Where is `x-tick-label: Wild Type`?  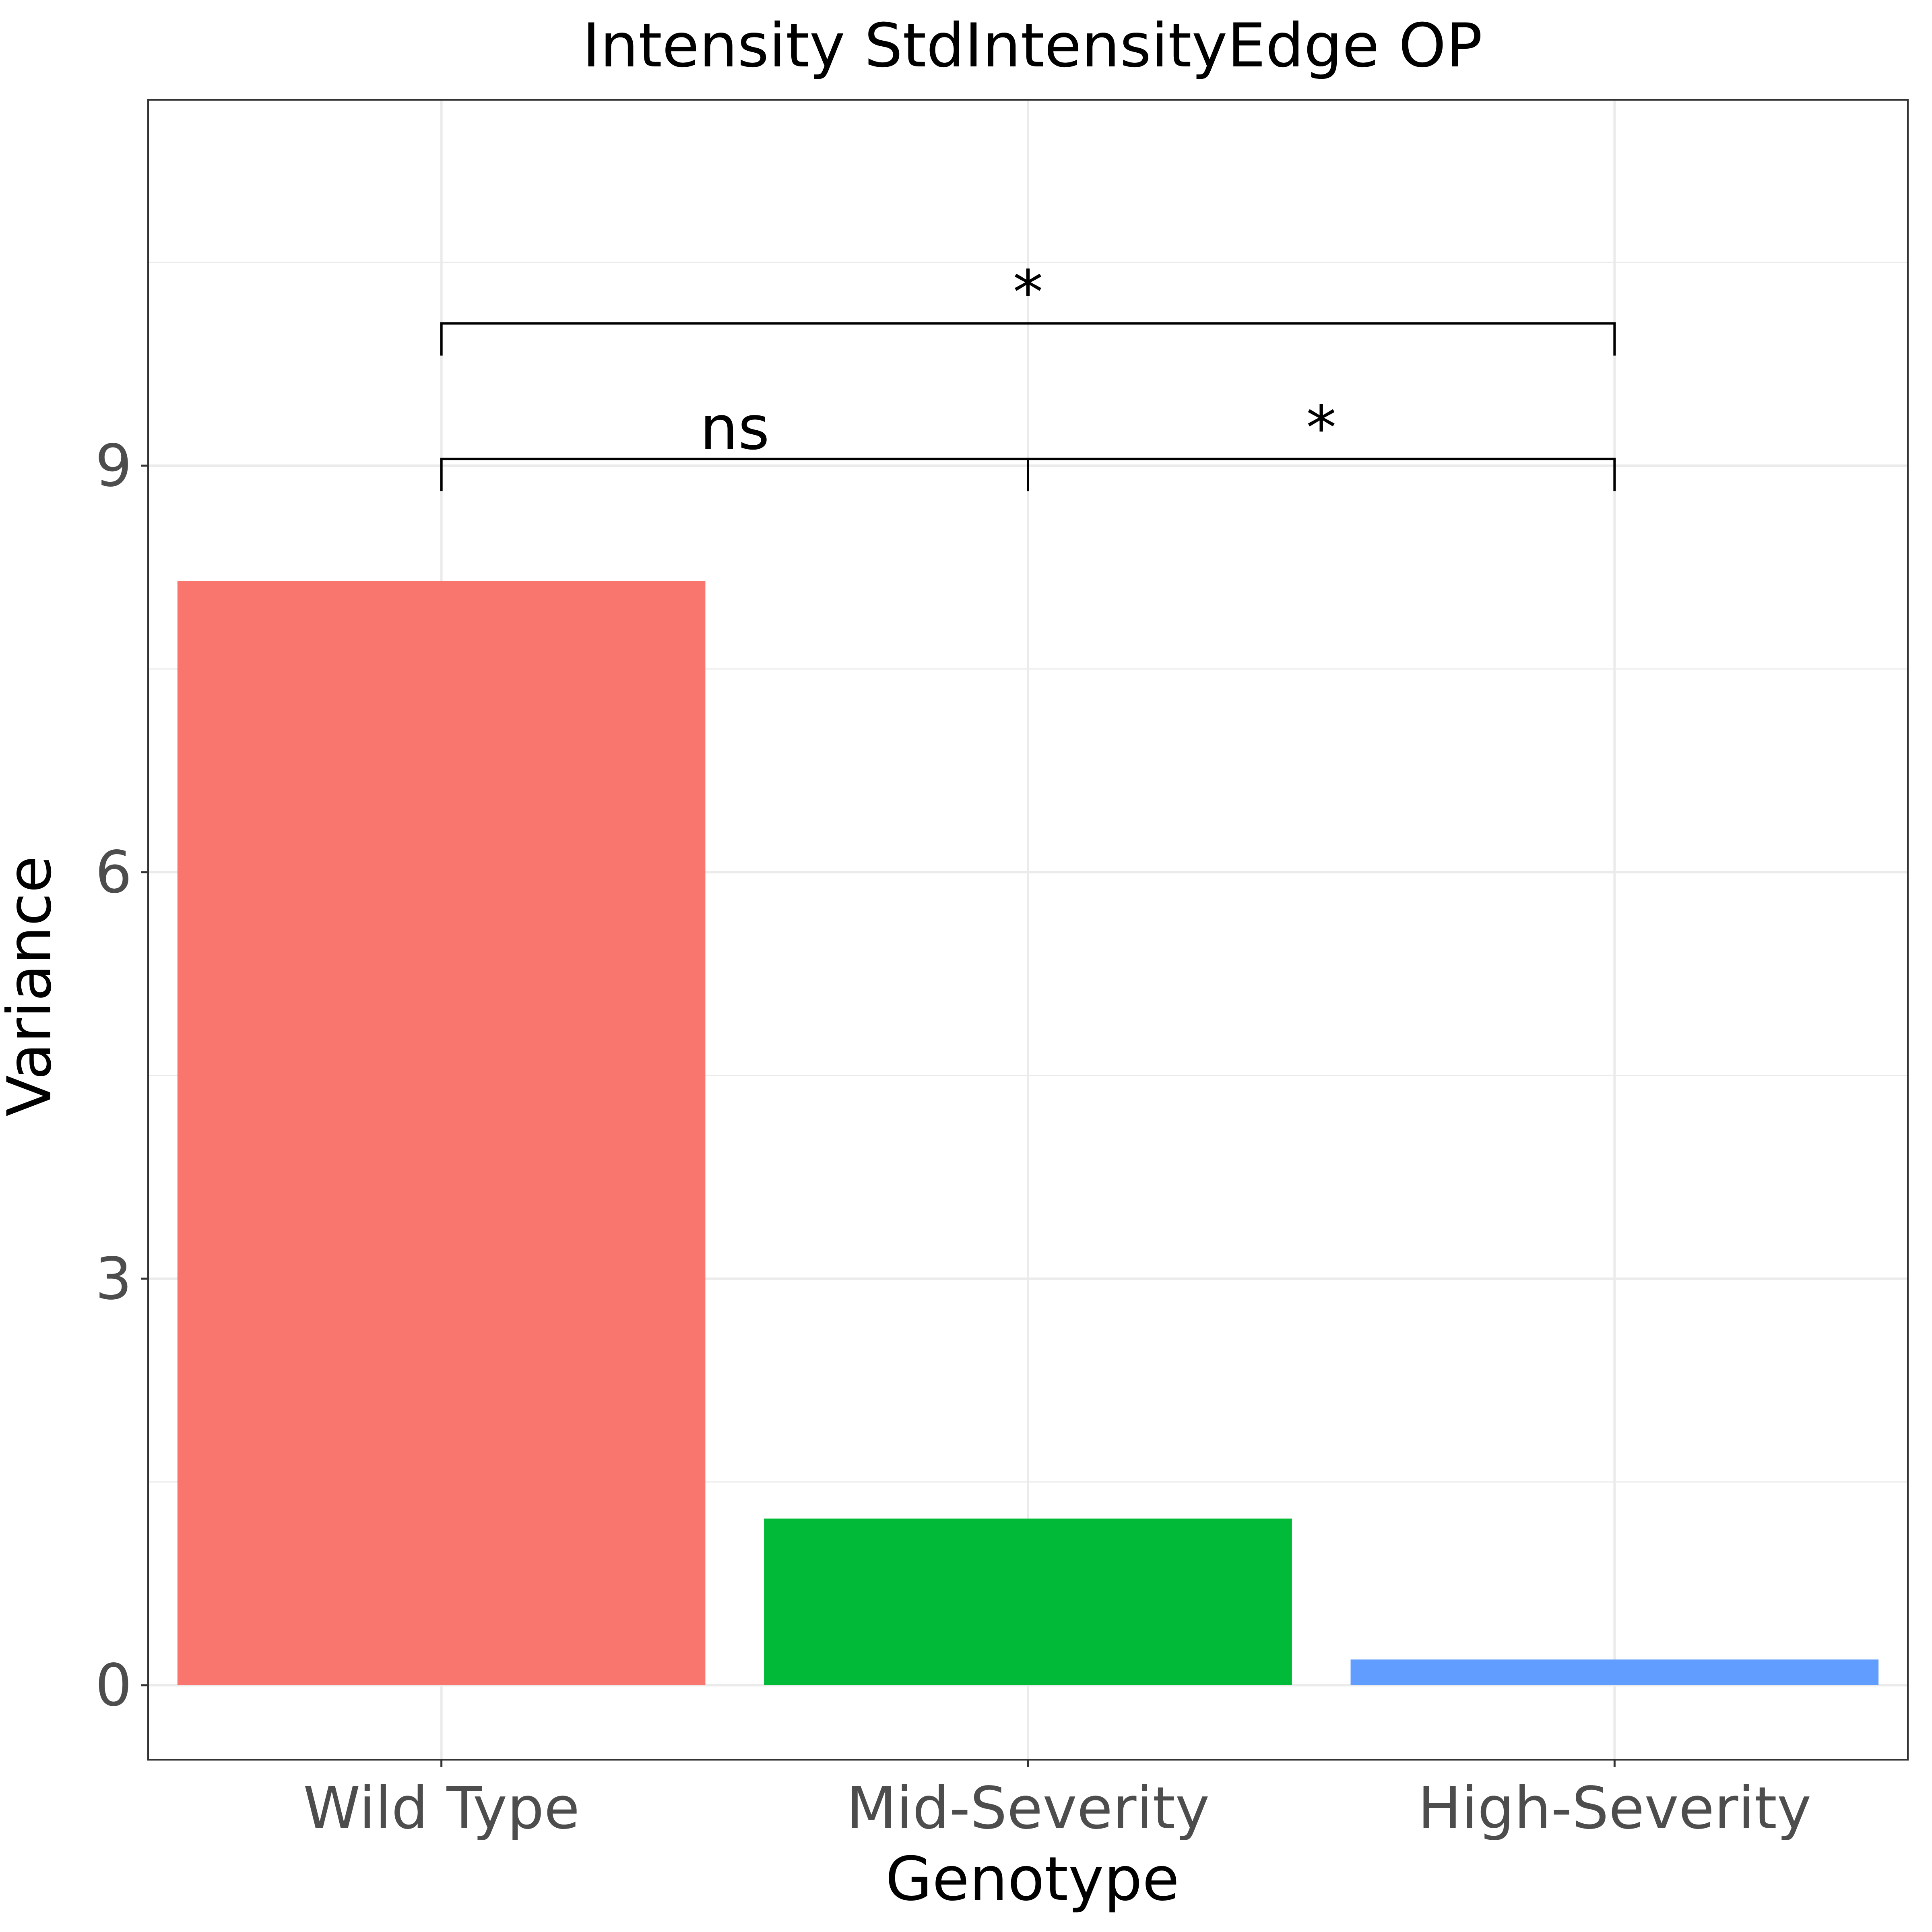 x-tick-label: Wild Type is located at coordinates (442, 1808).